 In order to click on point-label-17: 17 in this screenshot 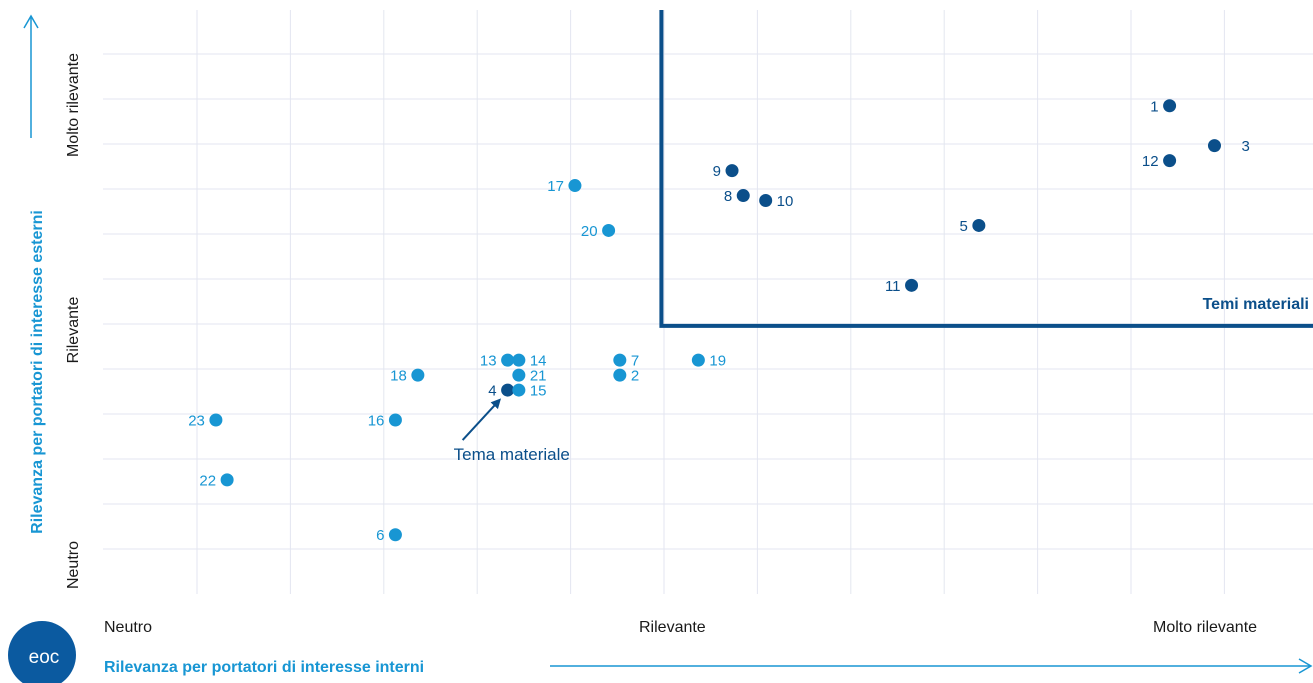, I will do `click(555, 186)`.